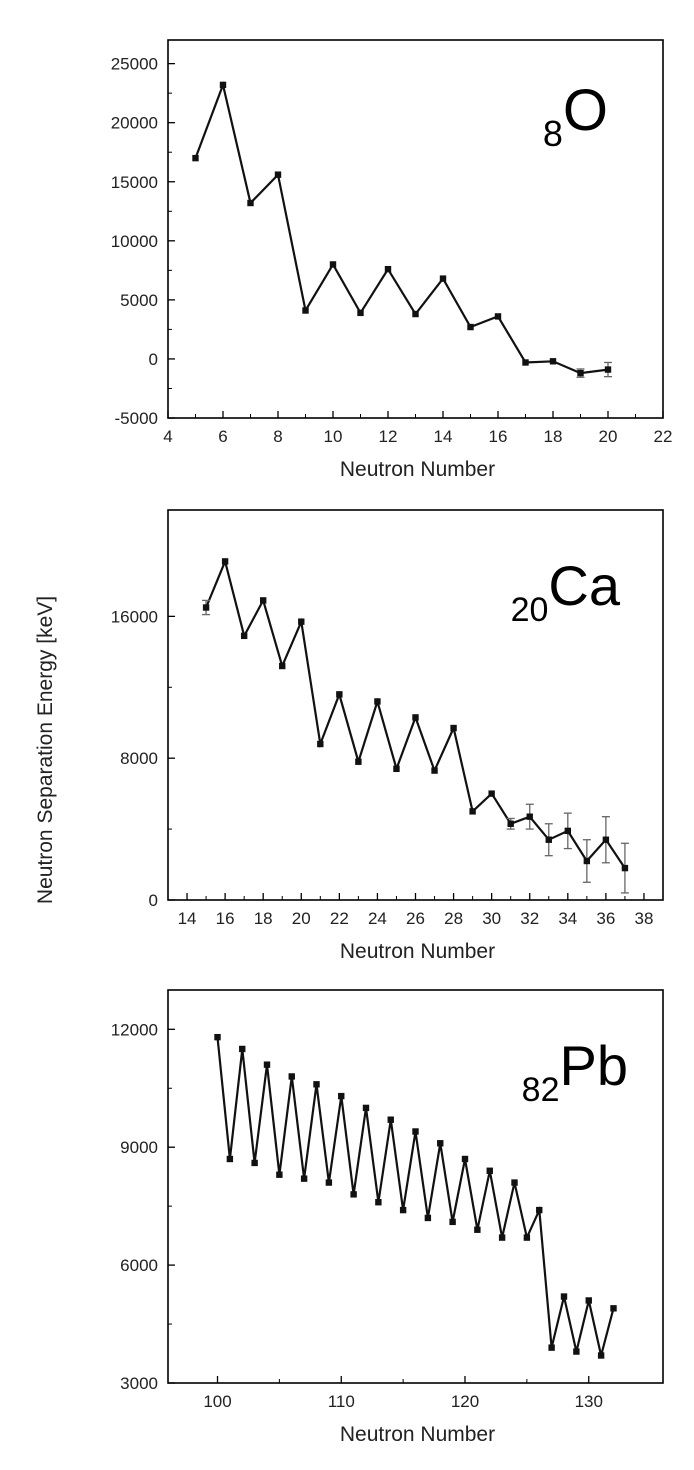 Image resolution: width=694 pixels, height=1470 pixels. What do you see at coordinates (45, 750) in the screenshot?
I see `y-axis-title: Neutron Separation Energy [keV]` at bounding box center [45, 750].